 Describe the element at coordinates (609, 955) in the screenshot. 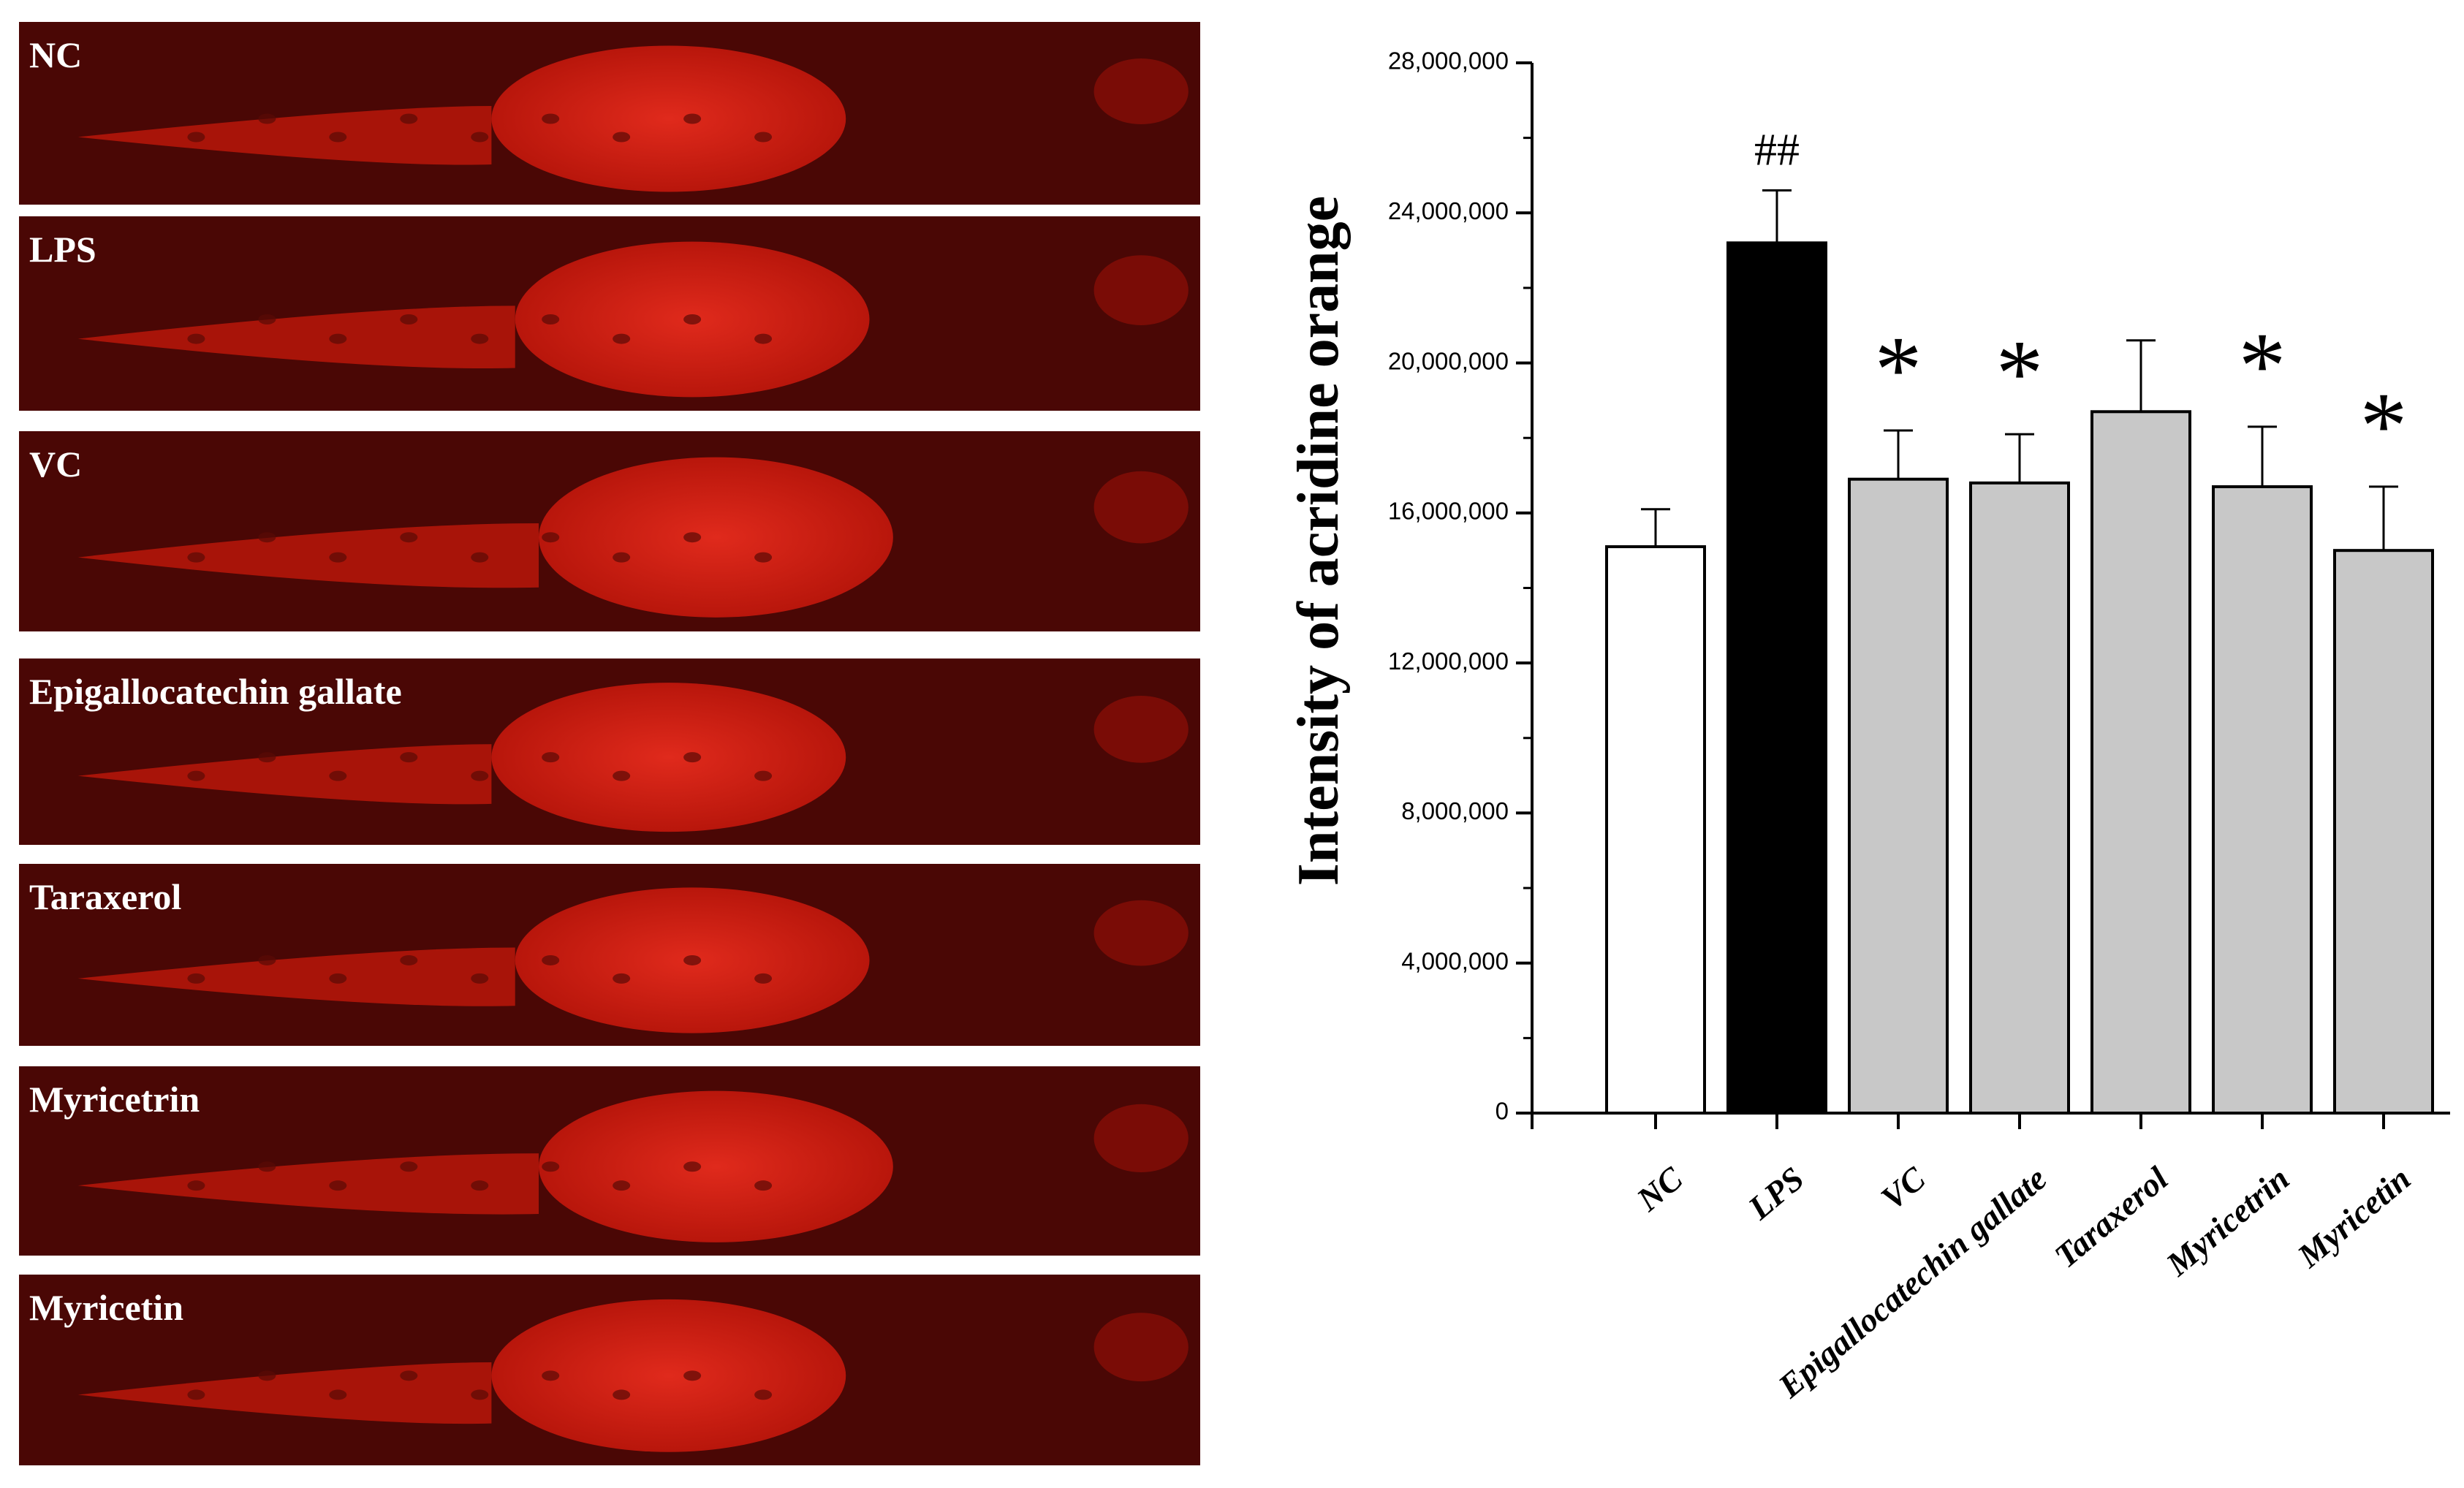

I see `image-panel: Taraxerol` at that location.